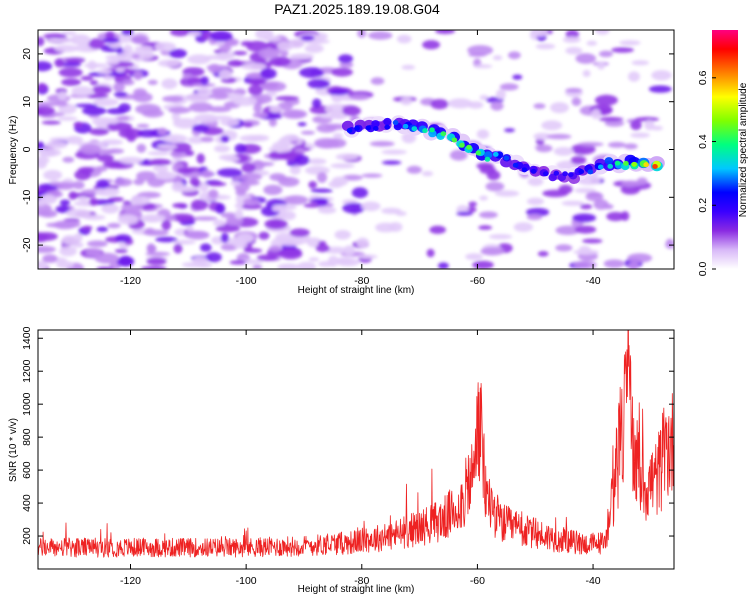 Image resolution: width=750 pixels, height=600 pixels. Describe the element at coordinates (477, 581) in the screenshot. I see `x-tick-label: -60` at that location.